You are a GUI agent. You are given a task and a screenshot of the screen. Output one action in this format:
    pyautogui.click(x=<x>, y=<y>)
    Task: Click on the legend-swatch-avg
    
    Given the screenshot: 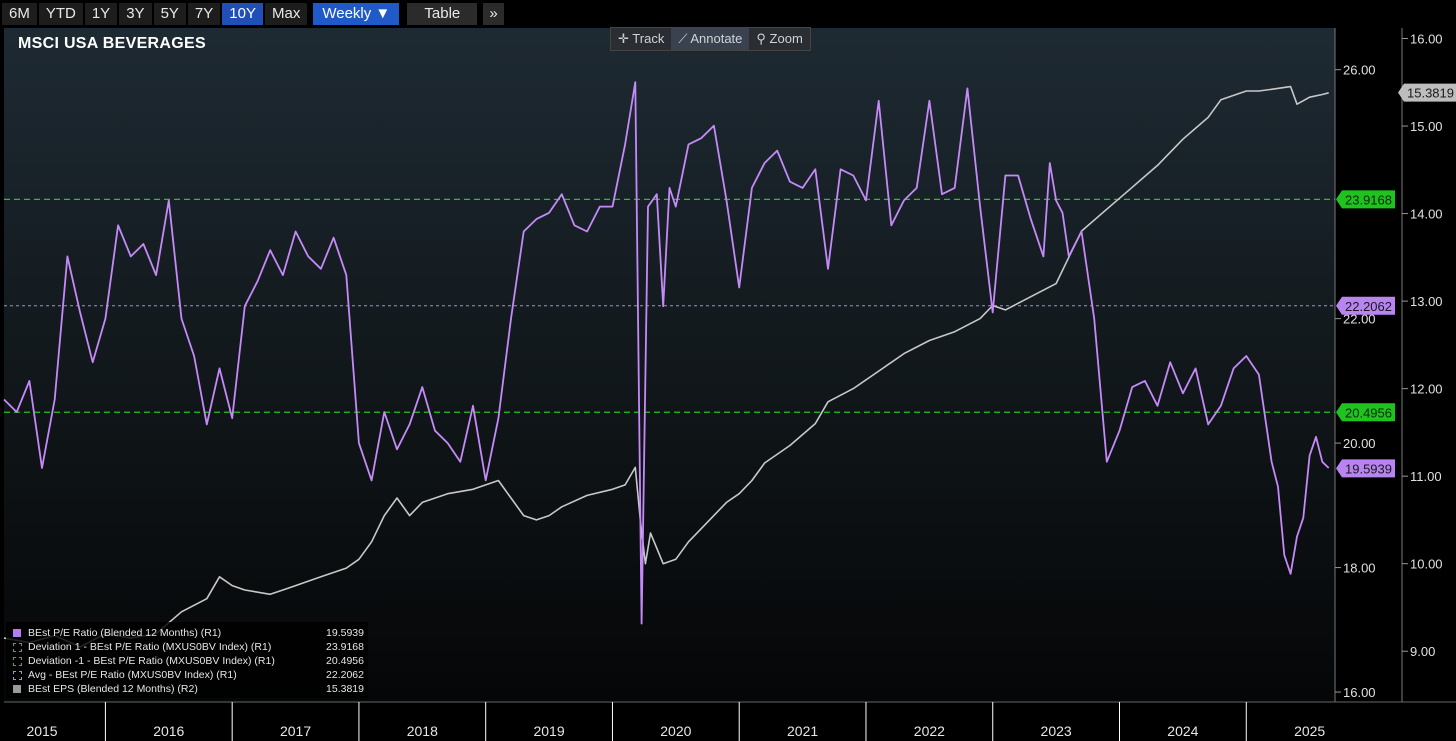 What is the action you would take?
    pyautogui.click(x=17, y=675)
    